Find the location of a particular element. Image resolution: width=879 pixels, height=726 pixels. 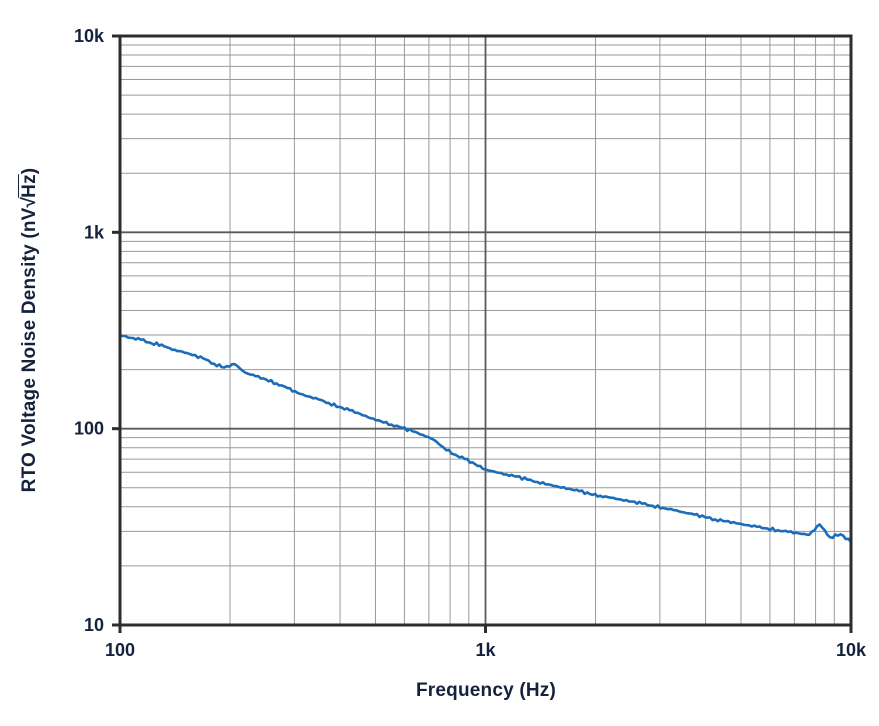

x-tick-label: 10k is located at coordinates (851, 650).